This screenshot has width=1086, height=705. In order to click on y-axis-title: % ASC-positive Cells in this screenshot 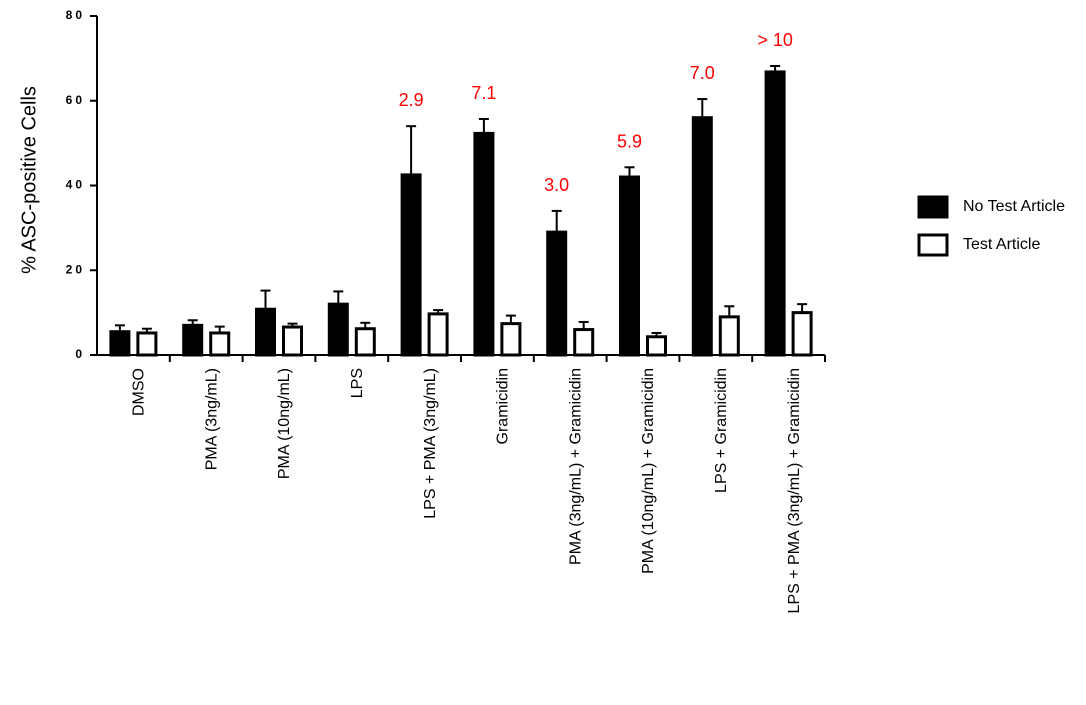, I will do `click(29, 180)`.